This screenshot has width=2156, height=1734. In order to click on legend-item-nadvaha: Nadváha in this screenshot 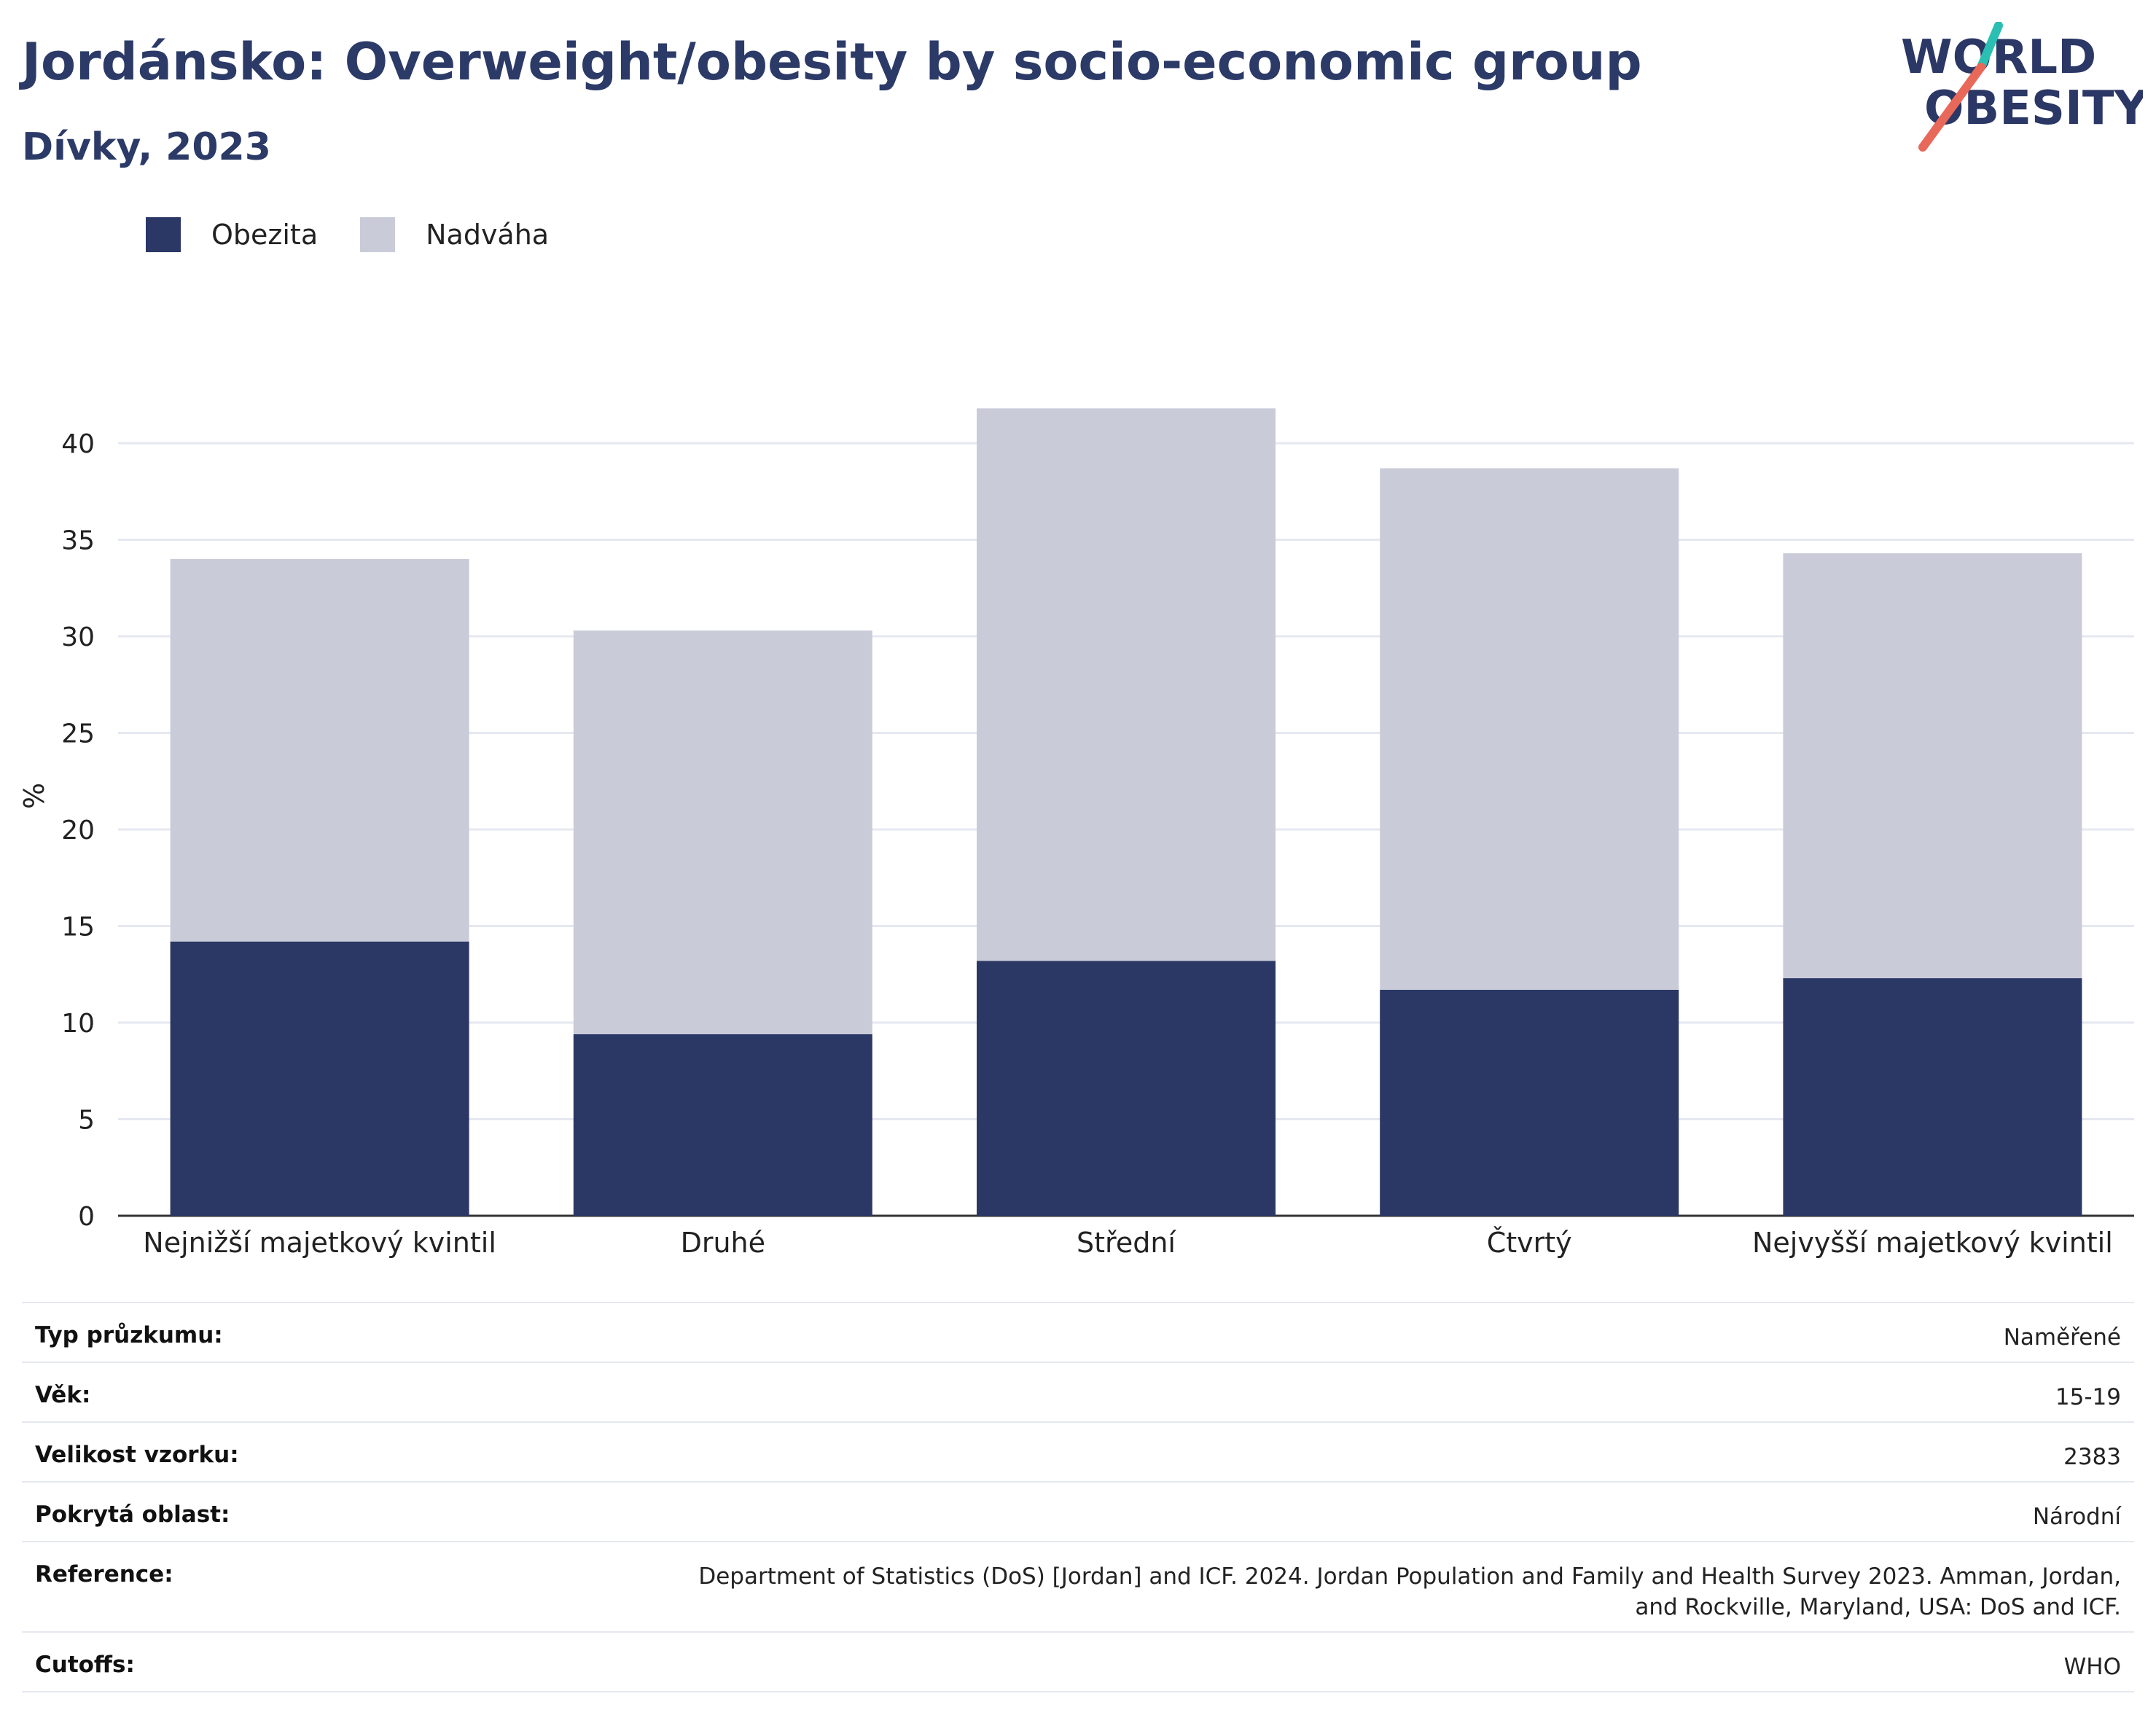, I will do `click(454, 234)`.